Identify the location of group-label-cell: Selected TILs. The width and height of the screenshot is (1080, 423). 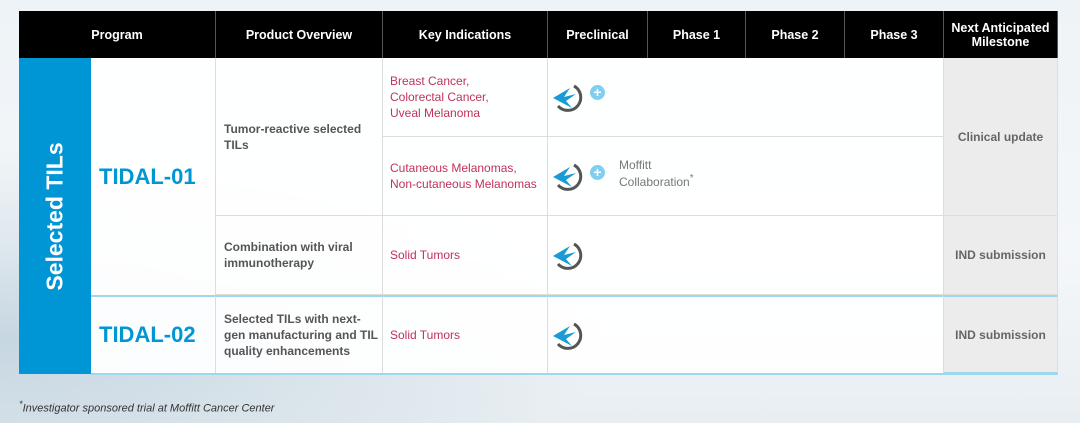
(55, 216).